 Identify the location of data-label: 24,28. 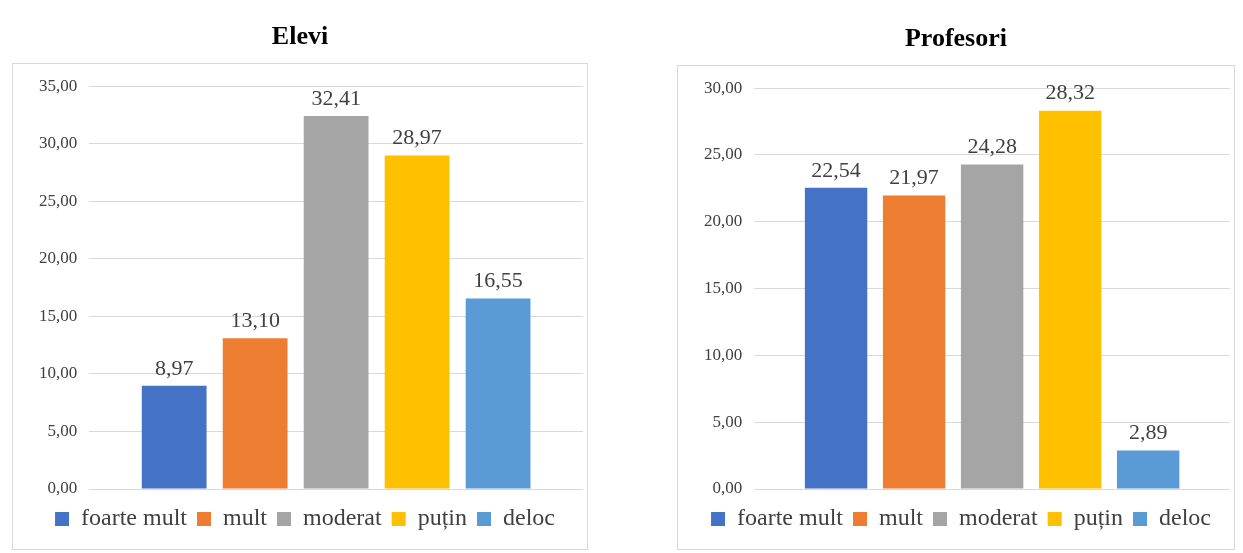
(992, 146).